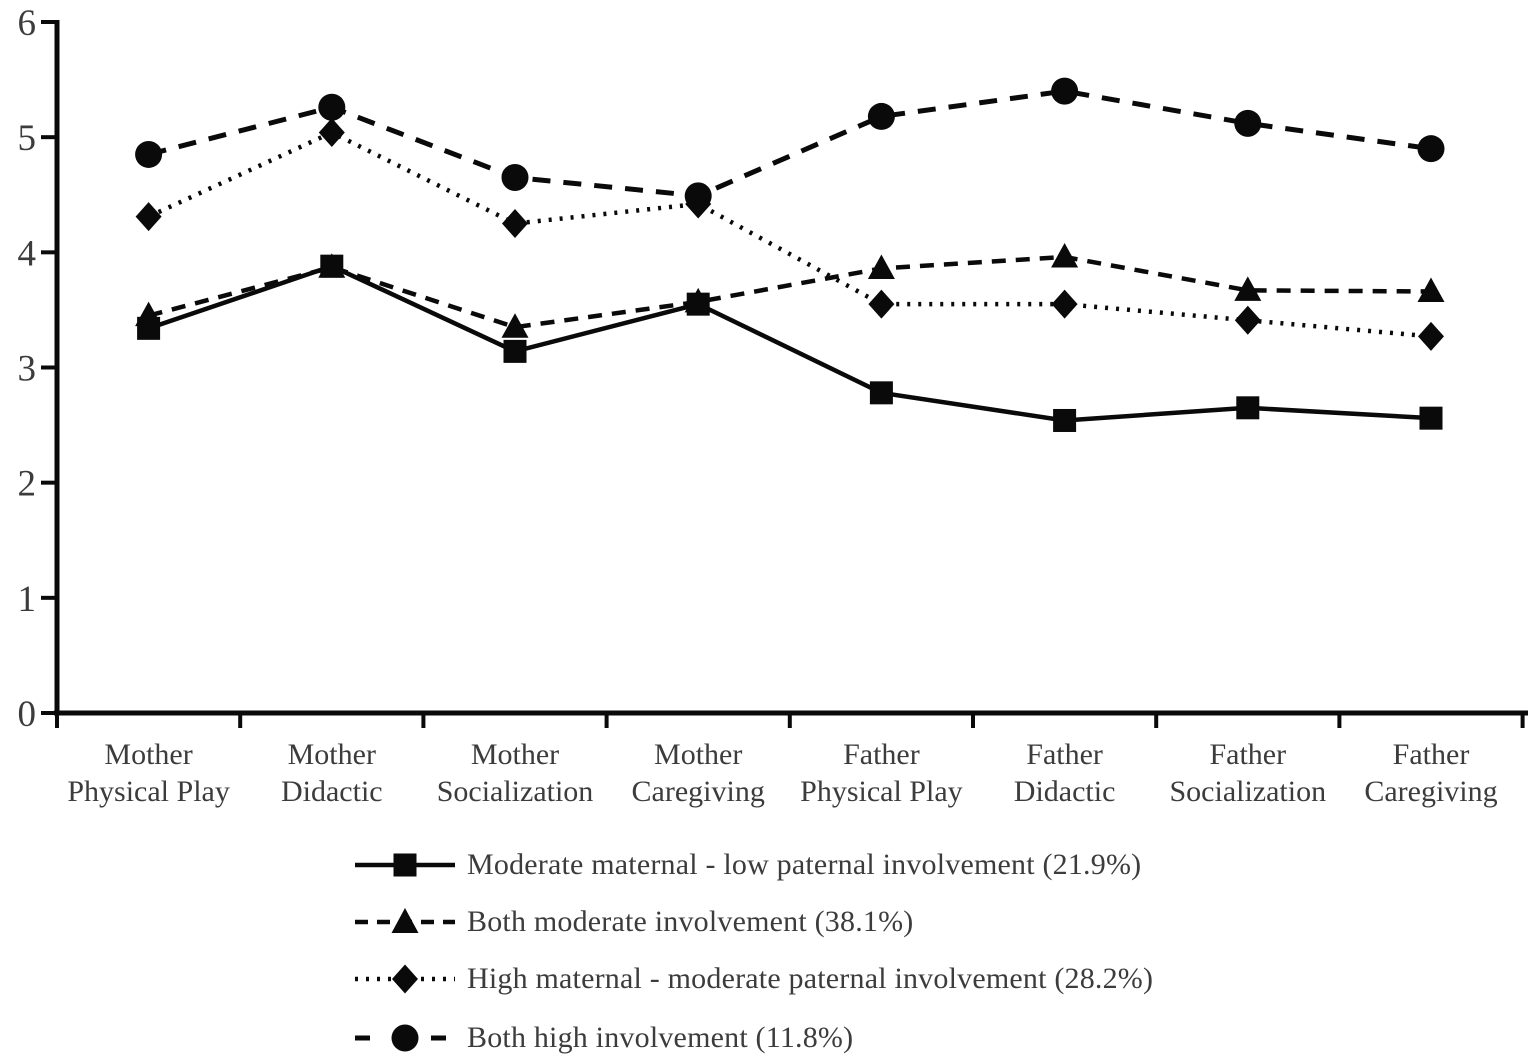 This screenshot has height=1062, width=1535. What do you see at coordinates (789, 143) in the screenshot?
I see `series-line-circle` at bounding box center [789, 143].